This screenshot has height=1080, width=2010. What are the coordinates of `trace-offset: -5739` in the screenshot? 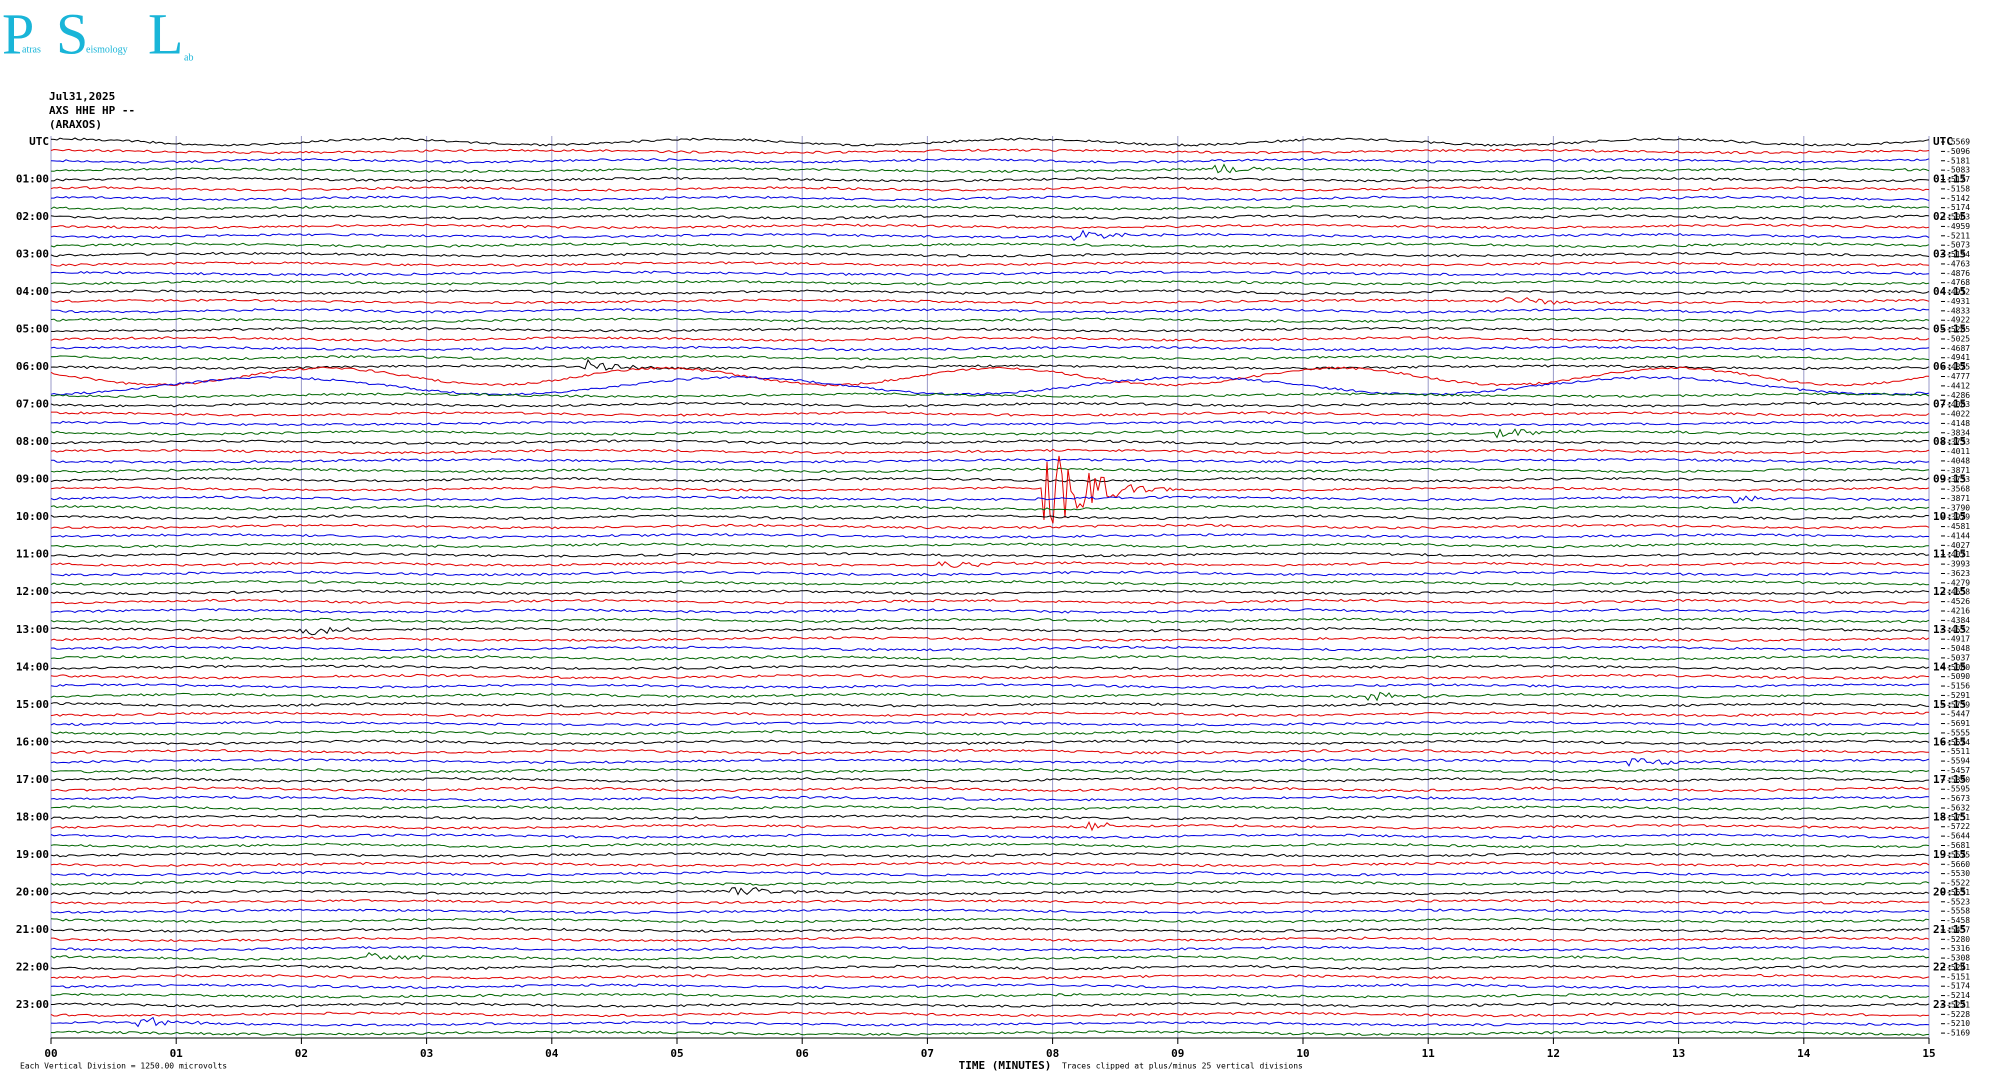 It's located at (1958, 704).